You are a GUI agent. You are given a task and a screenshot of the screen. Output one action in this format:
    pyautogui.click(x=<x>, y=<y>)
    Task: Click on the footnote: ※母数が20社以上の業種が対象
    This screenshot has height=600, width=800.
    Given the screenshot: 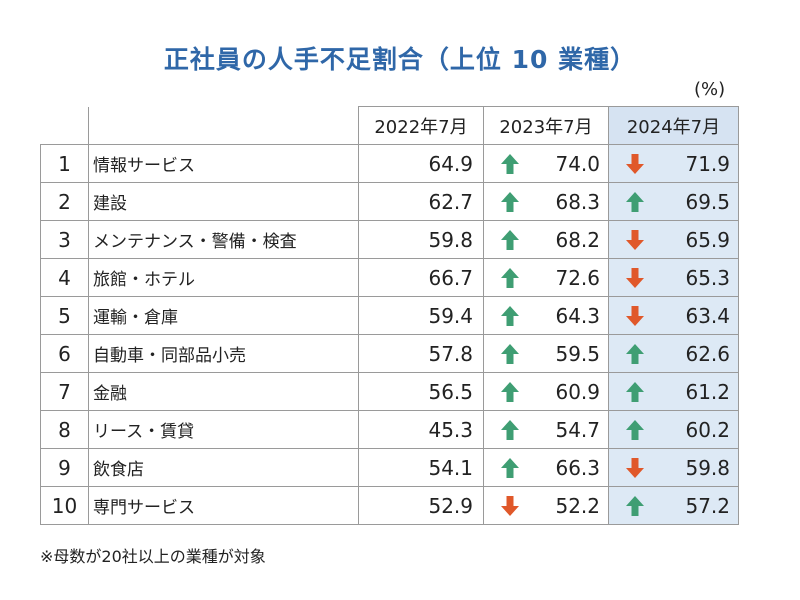 What is the action you would take?
    pyautogui.click(x=153, y=556)
    